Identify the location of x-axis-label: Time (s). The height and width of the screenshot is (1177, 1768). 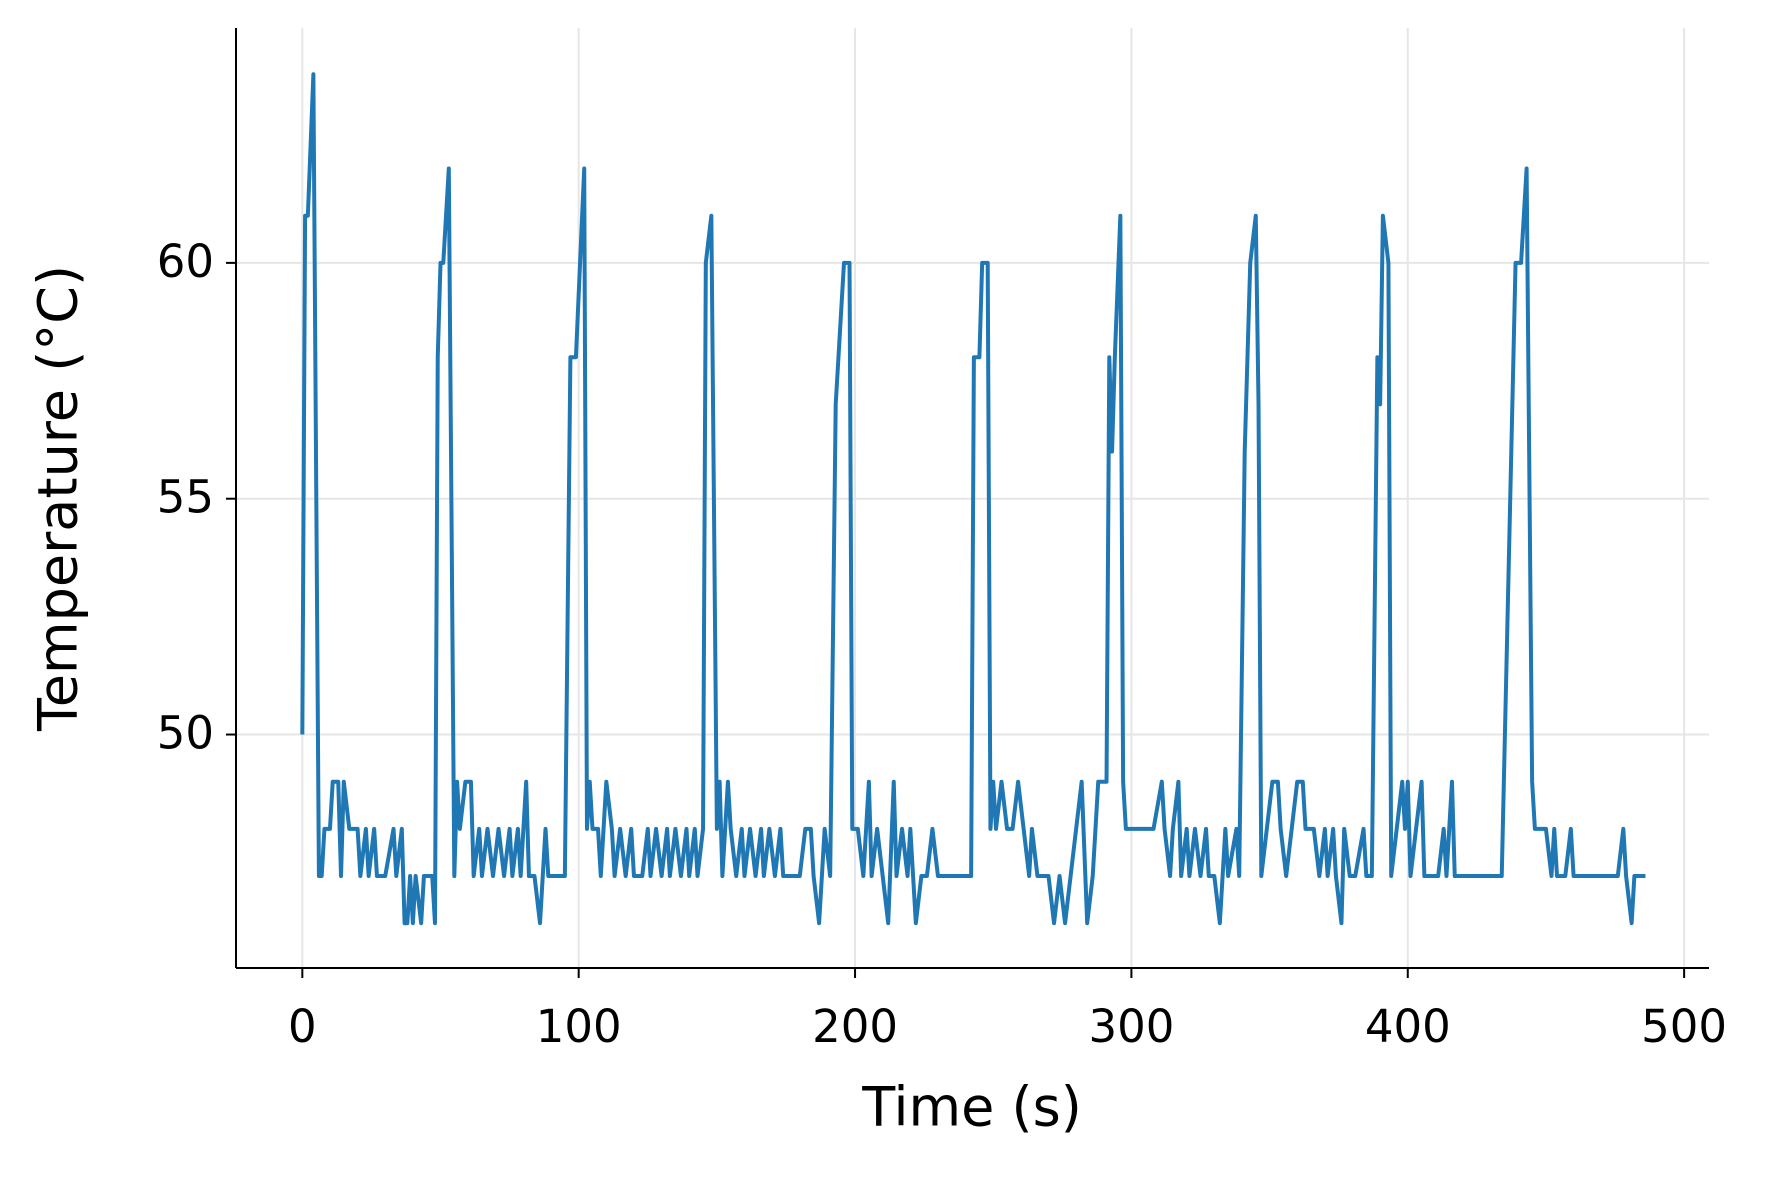
(971, 1107).